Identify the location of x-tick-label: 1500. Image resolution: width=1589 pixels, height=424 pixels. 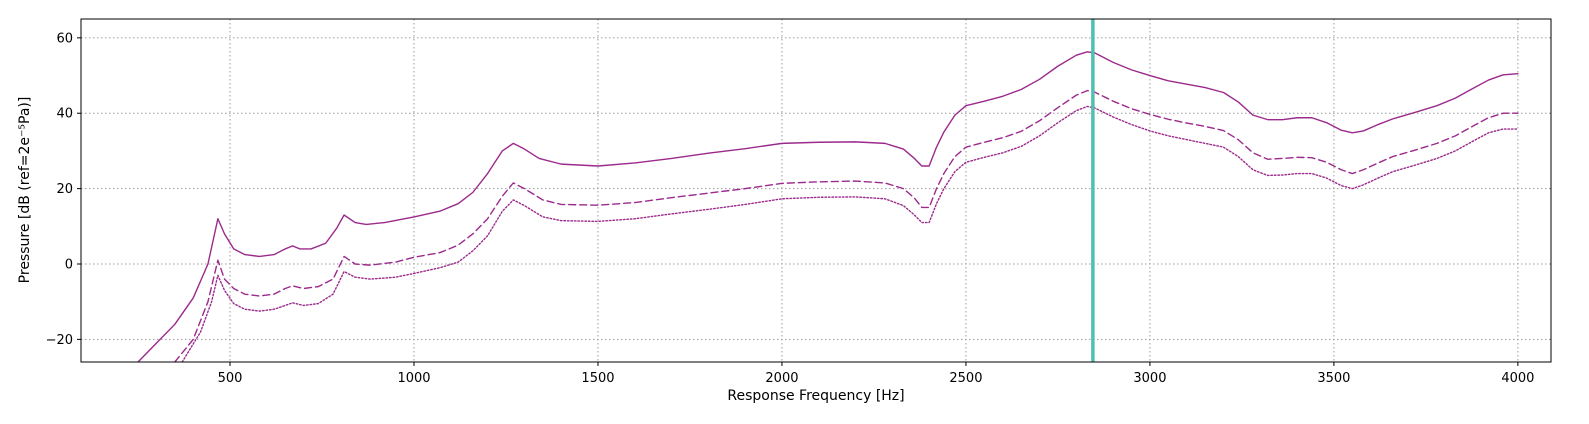
(597, 378).